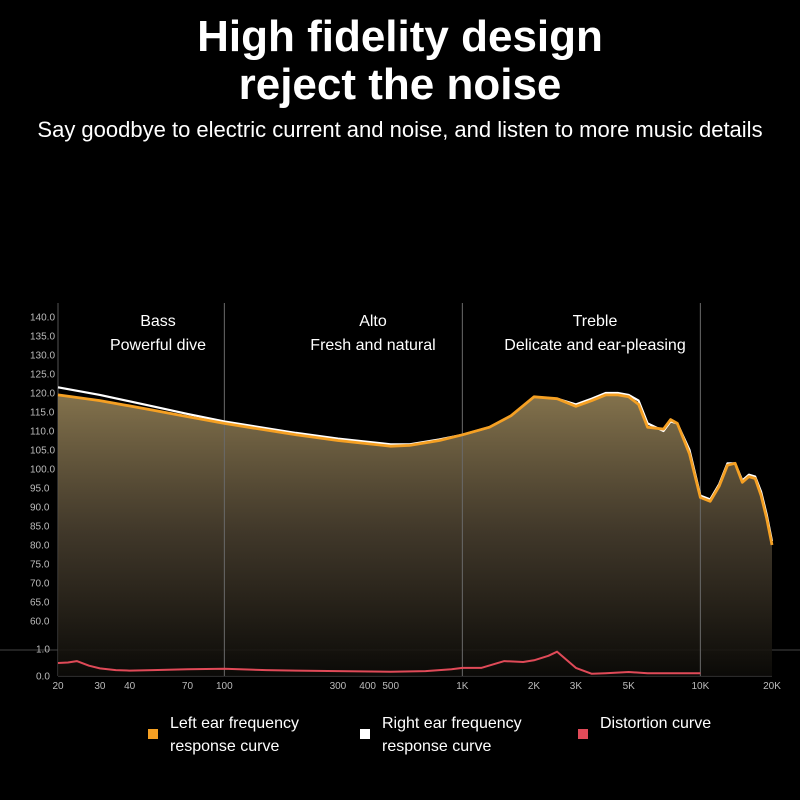 This screenshot has width=800, height=800. What do you see at coordinates (42, 318) in the screenshot?
I see `y-tick-label: 140.0` at bounding box center [42, 318].